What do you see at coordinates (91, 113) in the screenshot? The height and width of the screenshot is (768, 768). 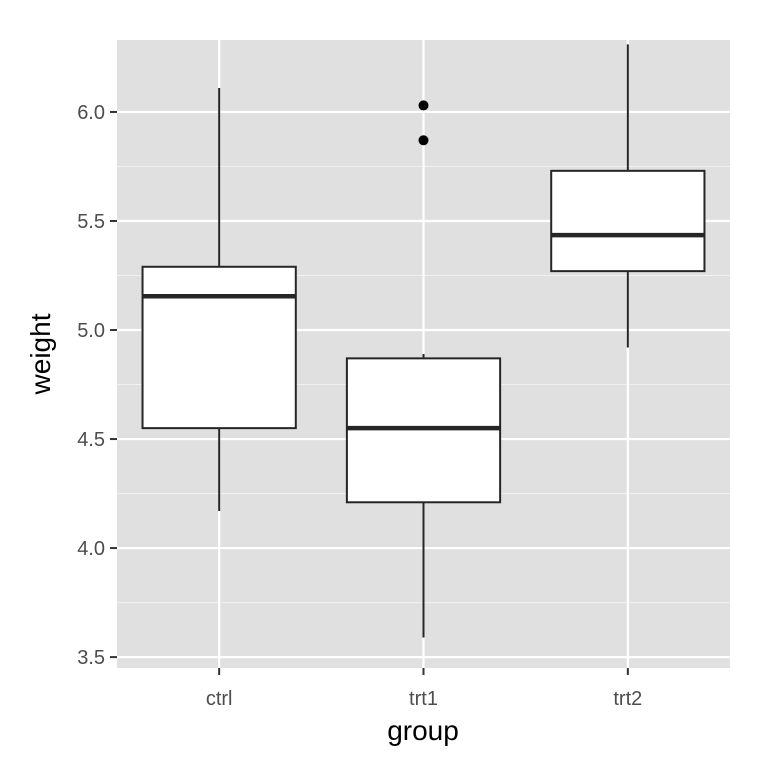 I see `y-tick-label: 6.0` at bounding box center [91, 113].